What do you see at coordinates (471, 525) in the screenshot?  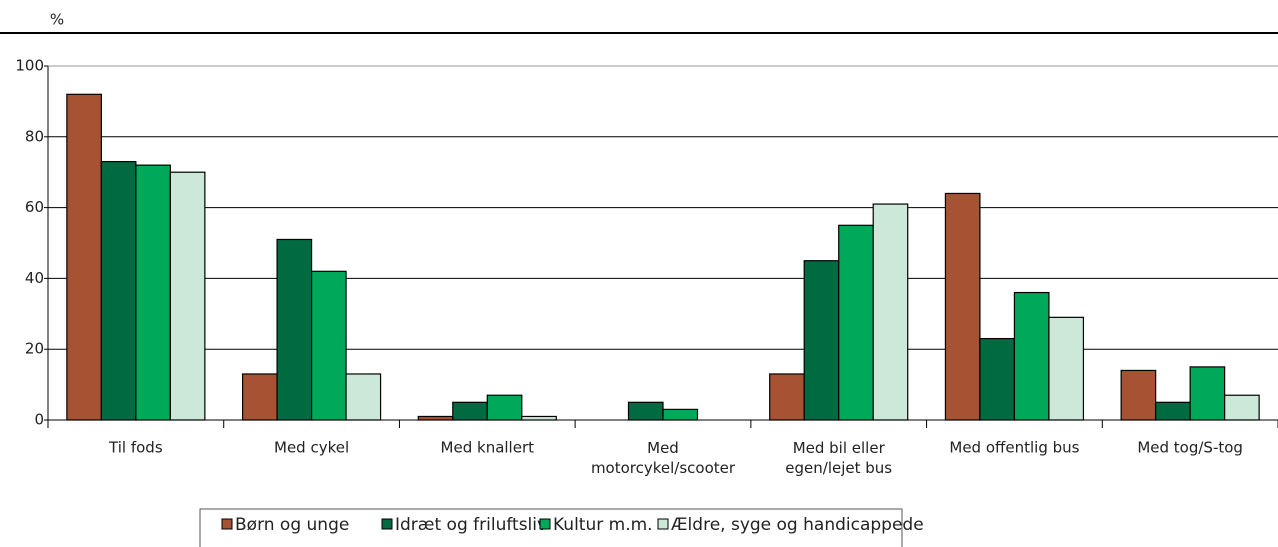 I see `legend-label: Idræt og friluftsliv` at bounding box center [471, 525].